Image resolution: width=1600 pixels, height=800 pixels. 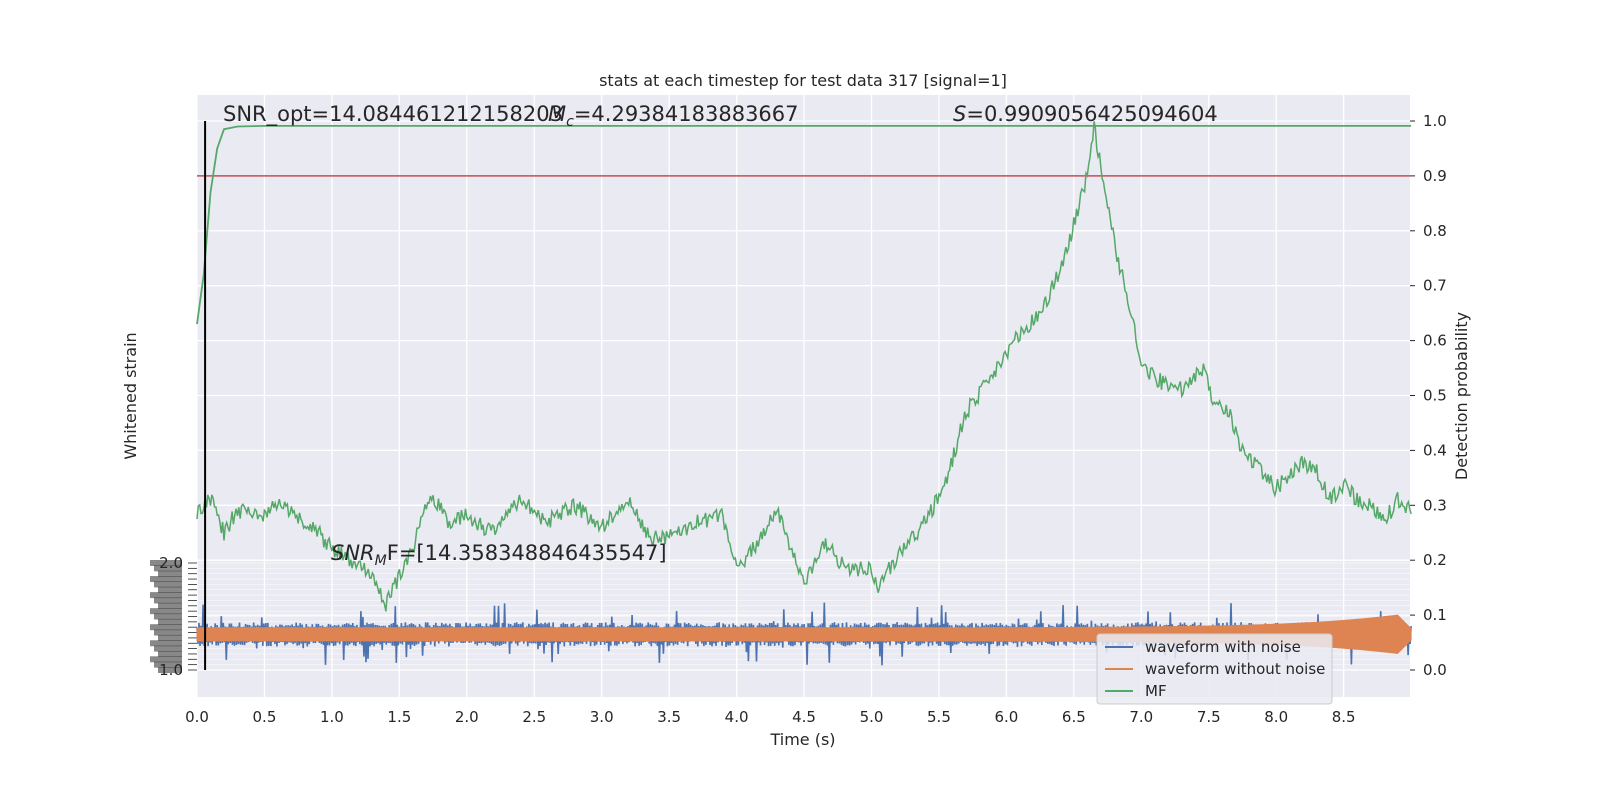 I want to click on legend-label-waveform-without-noise: waveform without noise, so click(x=1235, y=669).